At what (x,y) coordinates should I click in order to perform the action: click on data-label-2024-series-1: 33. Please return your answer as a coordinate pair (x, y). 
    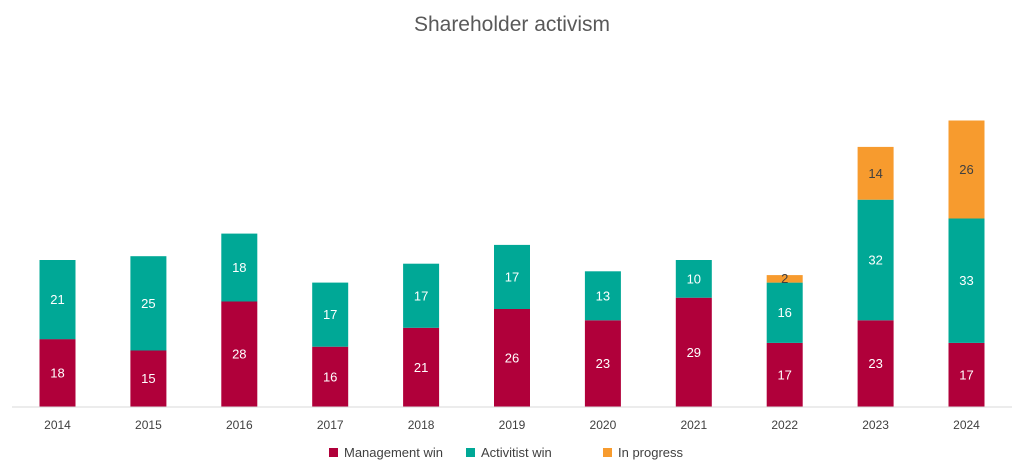
    Looking at the image, I should click on (966, 280).